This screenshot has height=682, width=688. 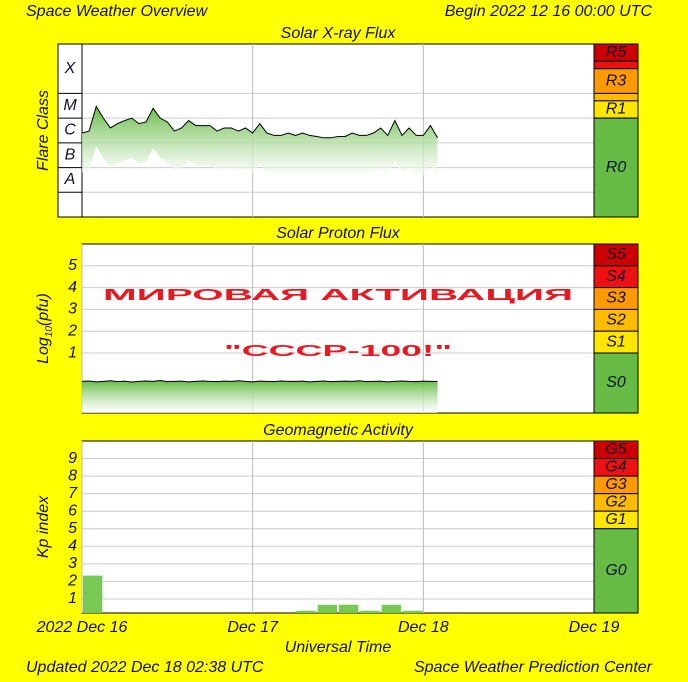 What do you see at coordinates (72, 510) in the screenshot?
I see `y-tick-label: 6` at bounding box center [72, 510].